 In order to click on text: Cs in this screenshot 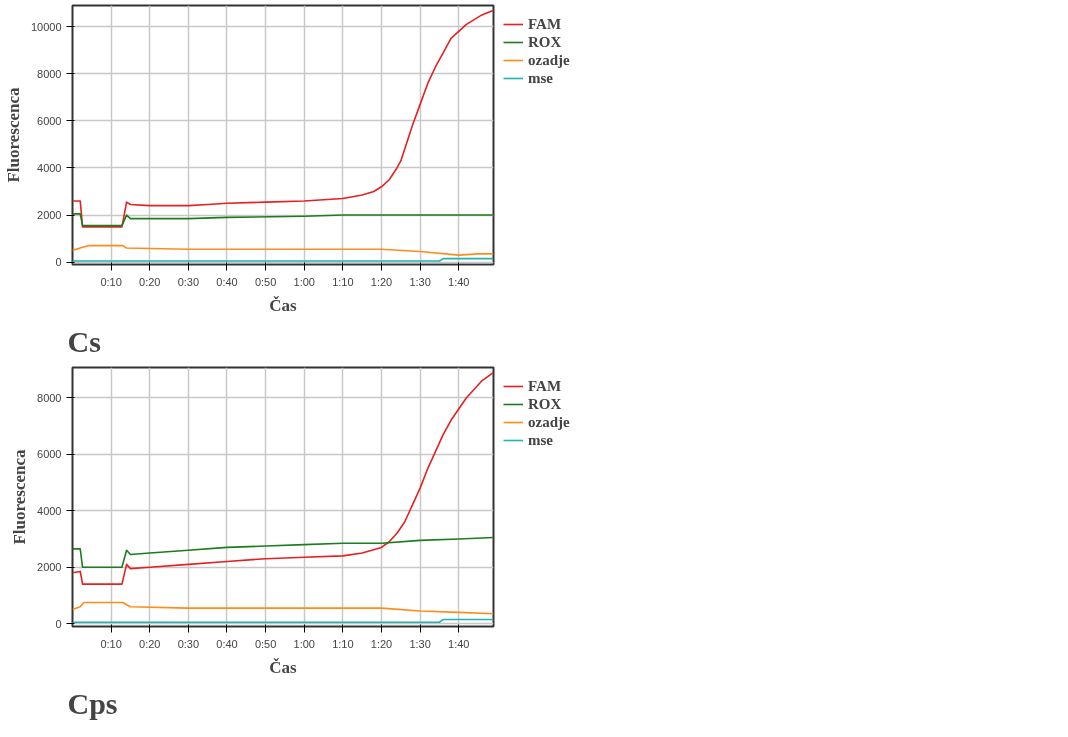, I will do `click(84, 341)`.